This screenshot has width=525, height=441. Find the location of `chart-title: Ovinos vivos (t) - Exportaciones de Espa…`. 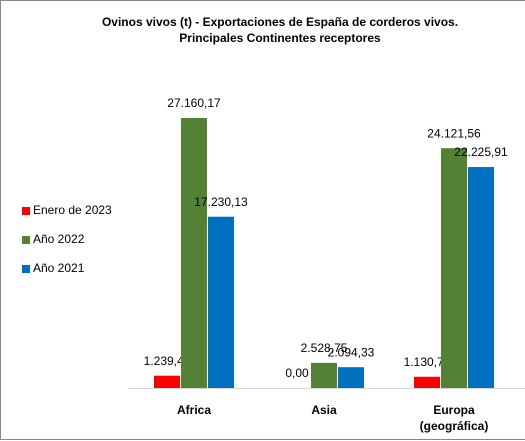

chart-title: Ovinos vivos (t) - Exportaciones de Espa… is located at coordinates (280, 30).